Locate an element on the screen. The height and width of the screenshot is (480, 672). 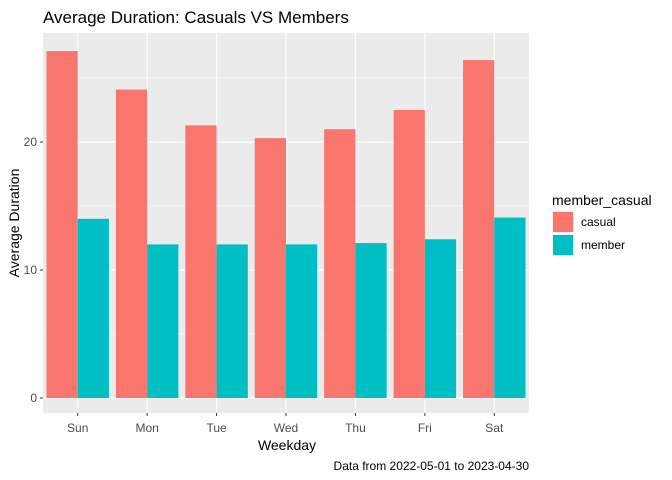
bar-member-sat is located at coordinates (510, 307).